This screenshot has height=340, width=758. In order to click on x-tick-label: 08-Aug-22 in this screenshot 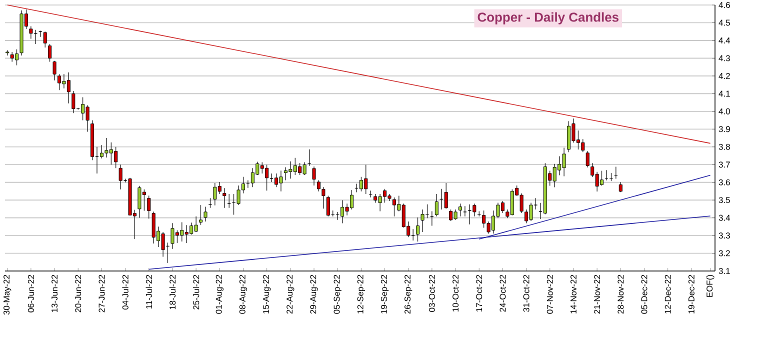, I will do `click(243, 294)`.